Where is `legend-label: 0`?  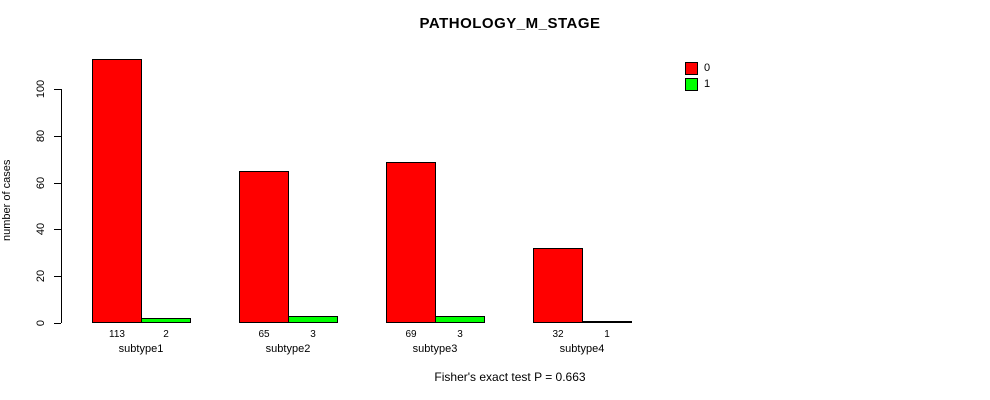
legend-label: 0 is located at coordinates (707, 67).